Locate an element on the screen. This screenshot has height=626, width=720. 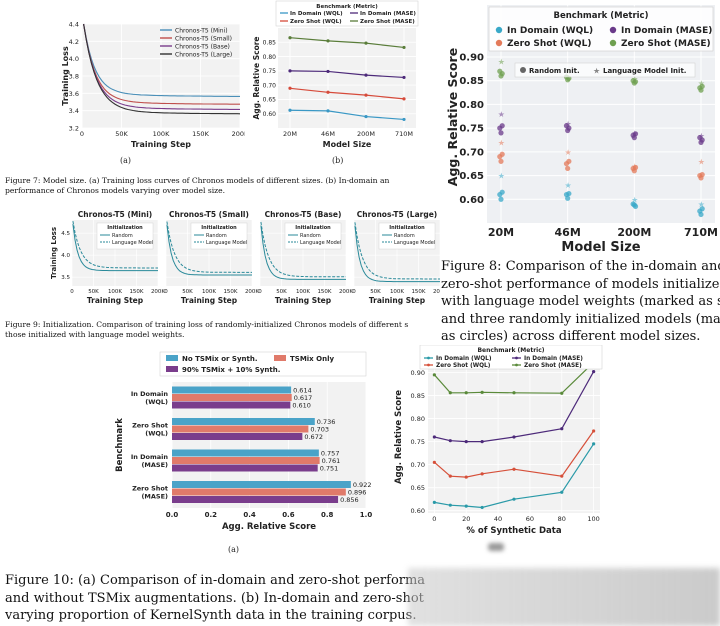
panel-title: Chronos-T5 (Mini) is located at coordinates (115, 214).